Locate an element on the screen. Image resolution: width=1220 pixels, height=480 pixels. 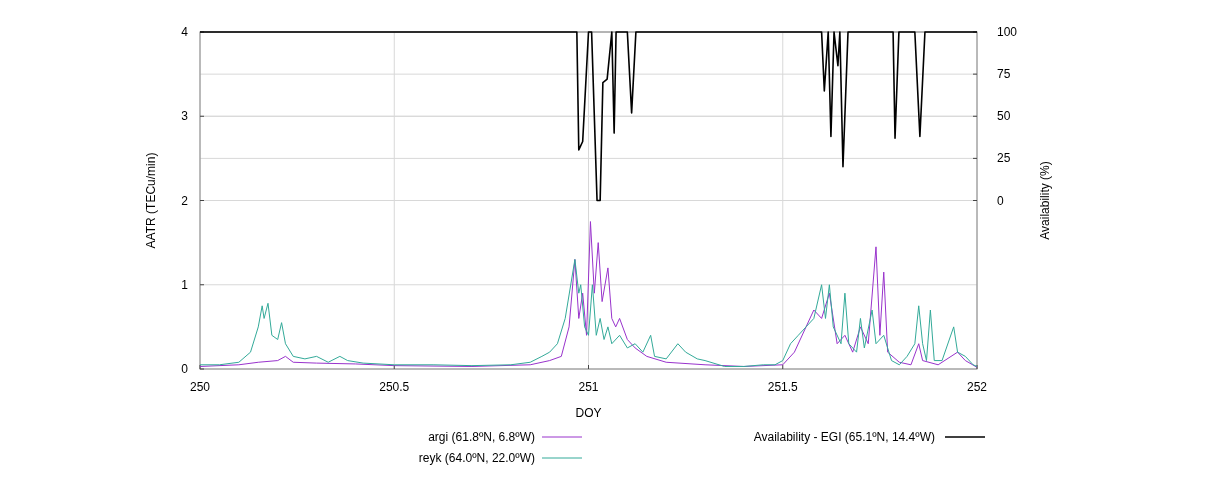
x-tick-label: 250.5 is located at coordinates (394, 387).